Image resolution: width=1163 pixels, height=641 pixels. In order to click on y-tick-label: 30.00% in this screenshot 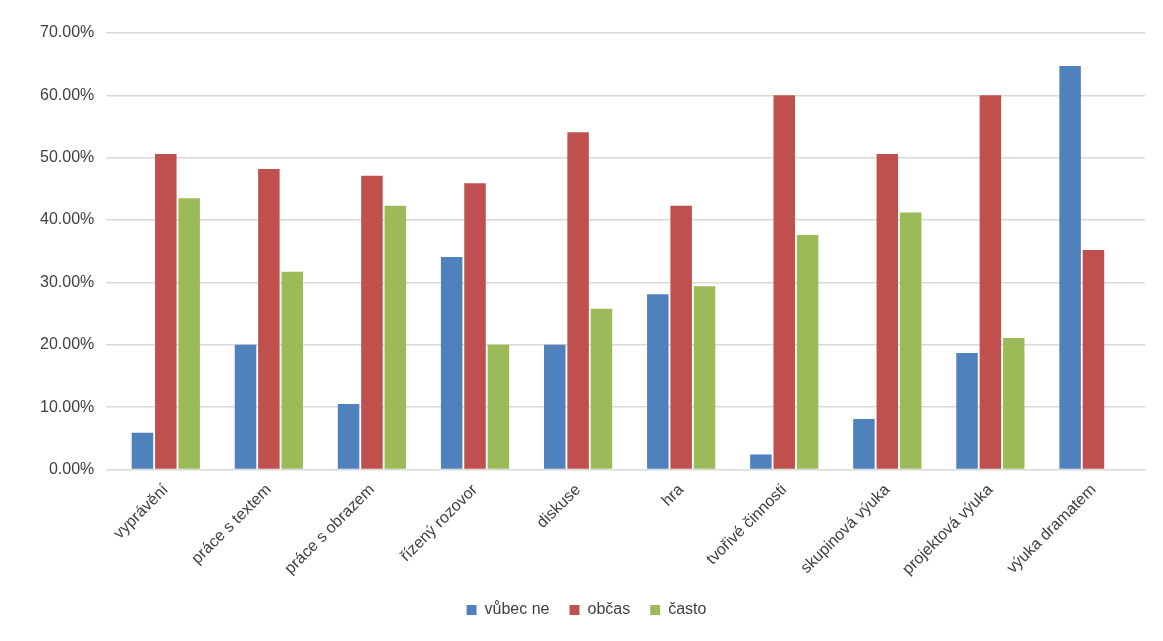, I will do `click(67, 281)`.